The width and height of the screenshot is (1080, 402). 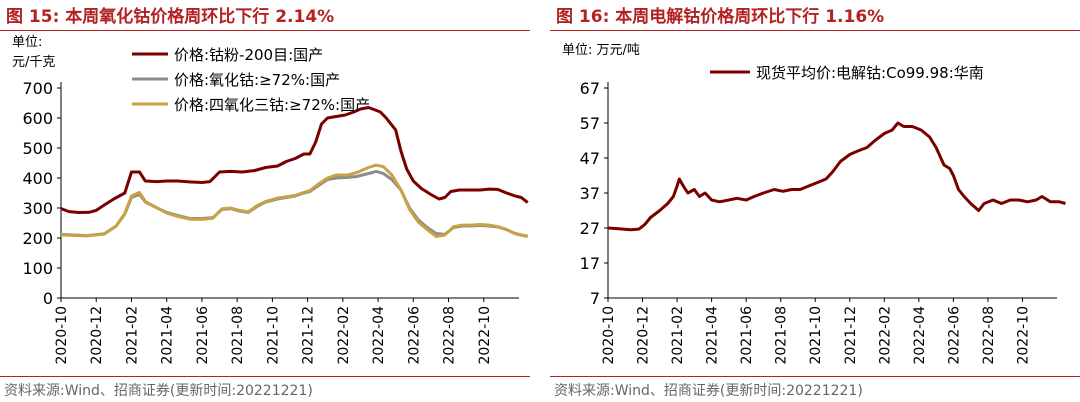 I want to click on y-tick-label: 67, so click(x=590, y=88).